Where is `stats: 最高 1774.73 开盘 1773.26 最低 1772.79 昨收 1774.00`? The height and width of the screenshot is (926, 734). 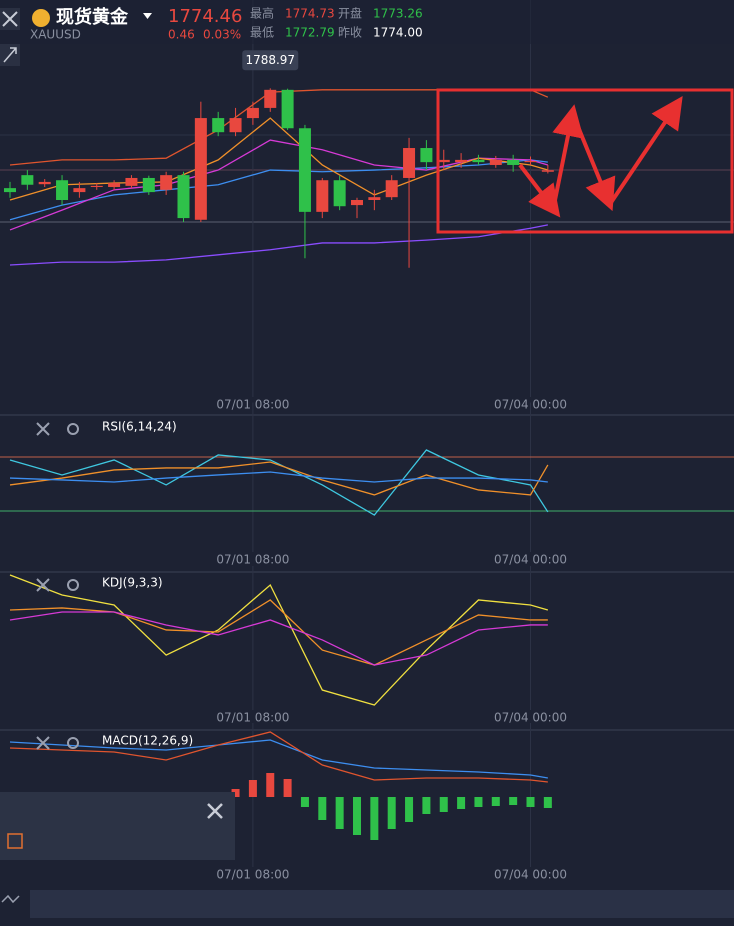
stats: 最高 1774.73 开盘 1773.26 最低 1772.79 昨收 1774.00 is located at coordinates (336, 23).